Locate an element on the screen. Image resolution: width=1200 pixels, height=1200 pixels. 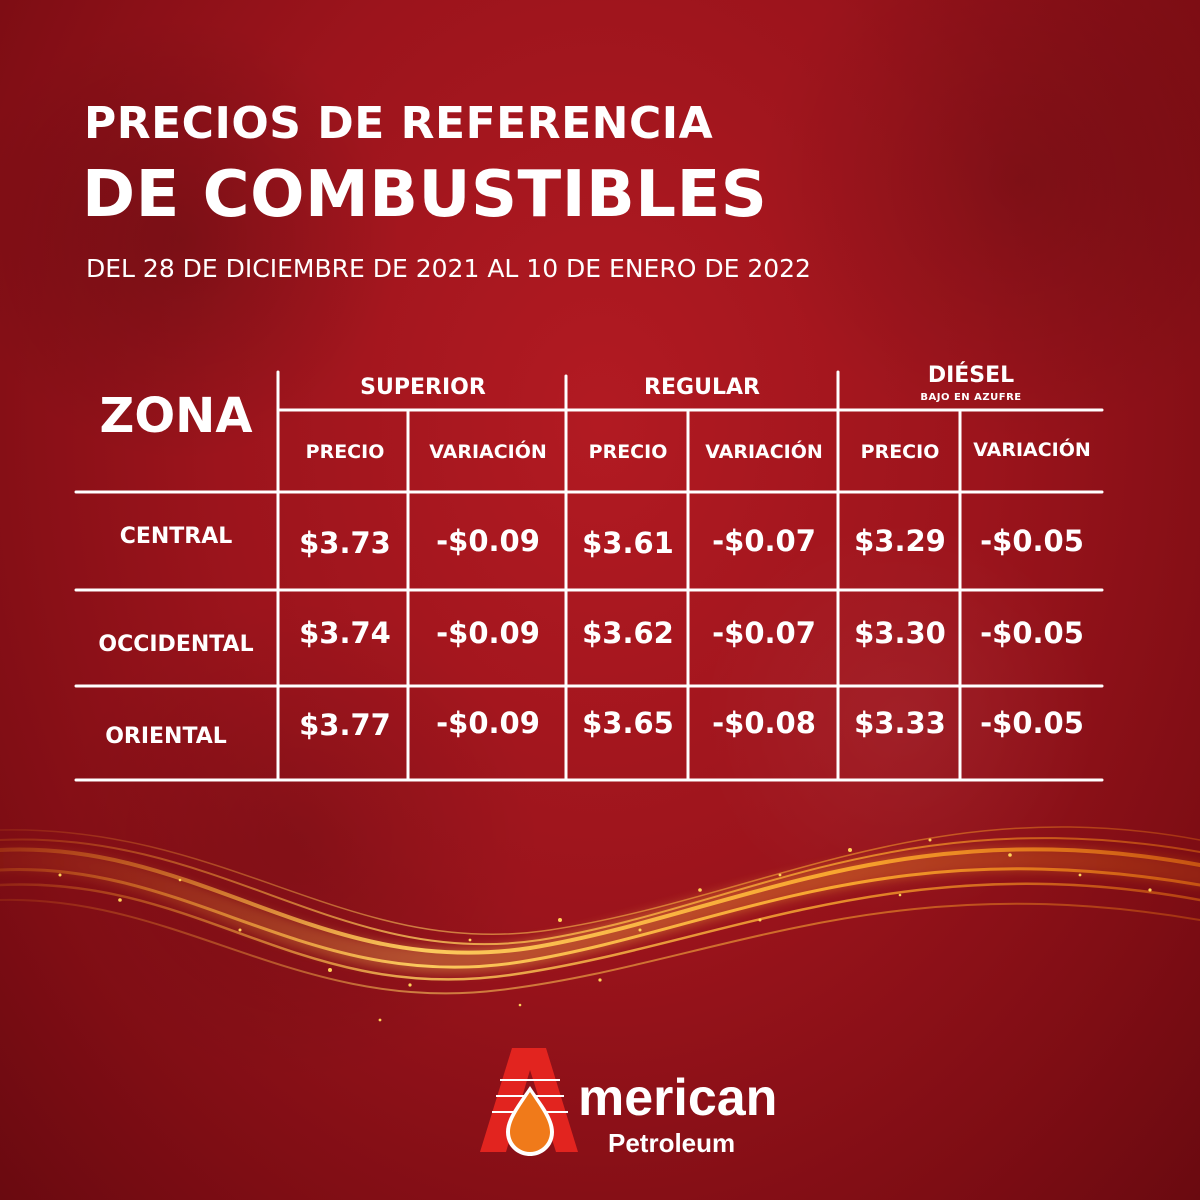
cell-occidental-regular-precio: $3.62 is located at coordinates (628, 633).